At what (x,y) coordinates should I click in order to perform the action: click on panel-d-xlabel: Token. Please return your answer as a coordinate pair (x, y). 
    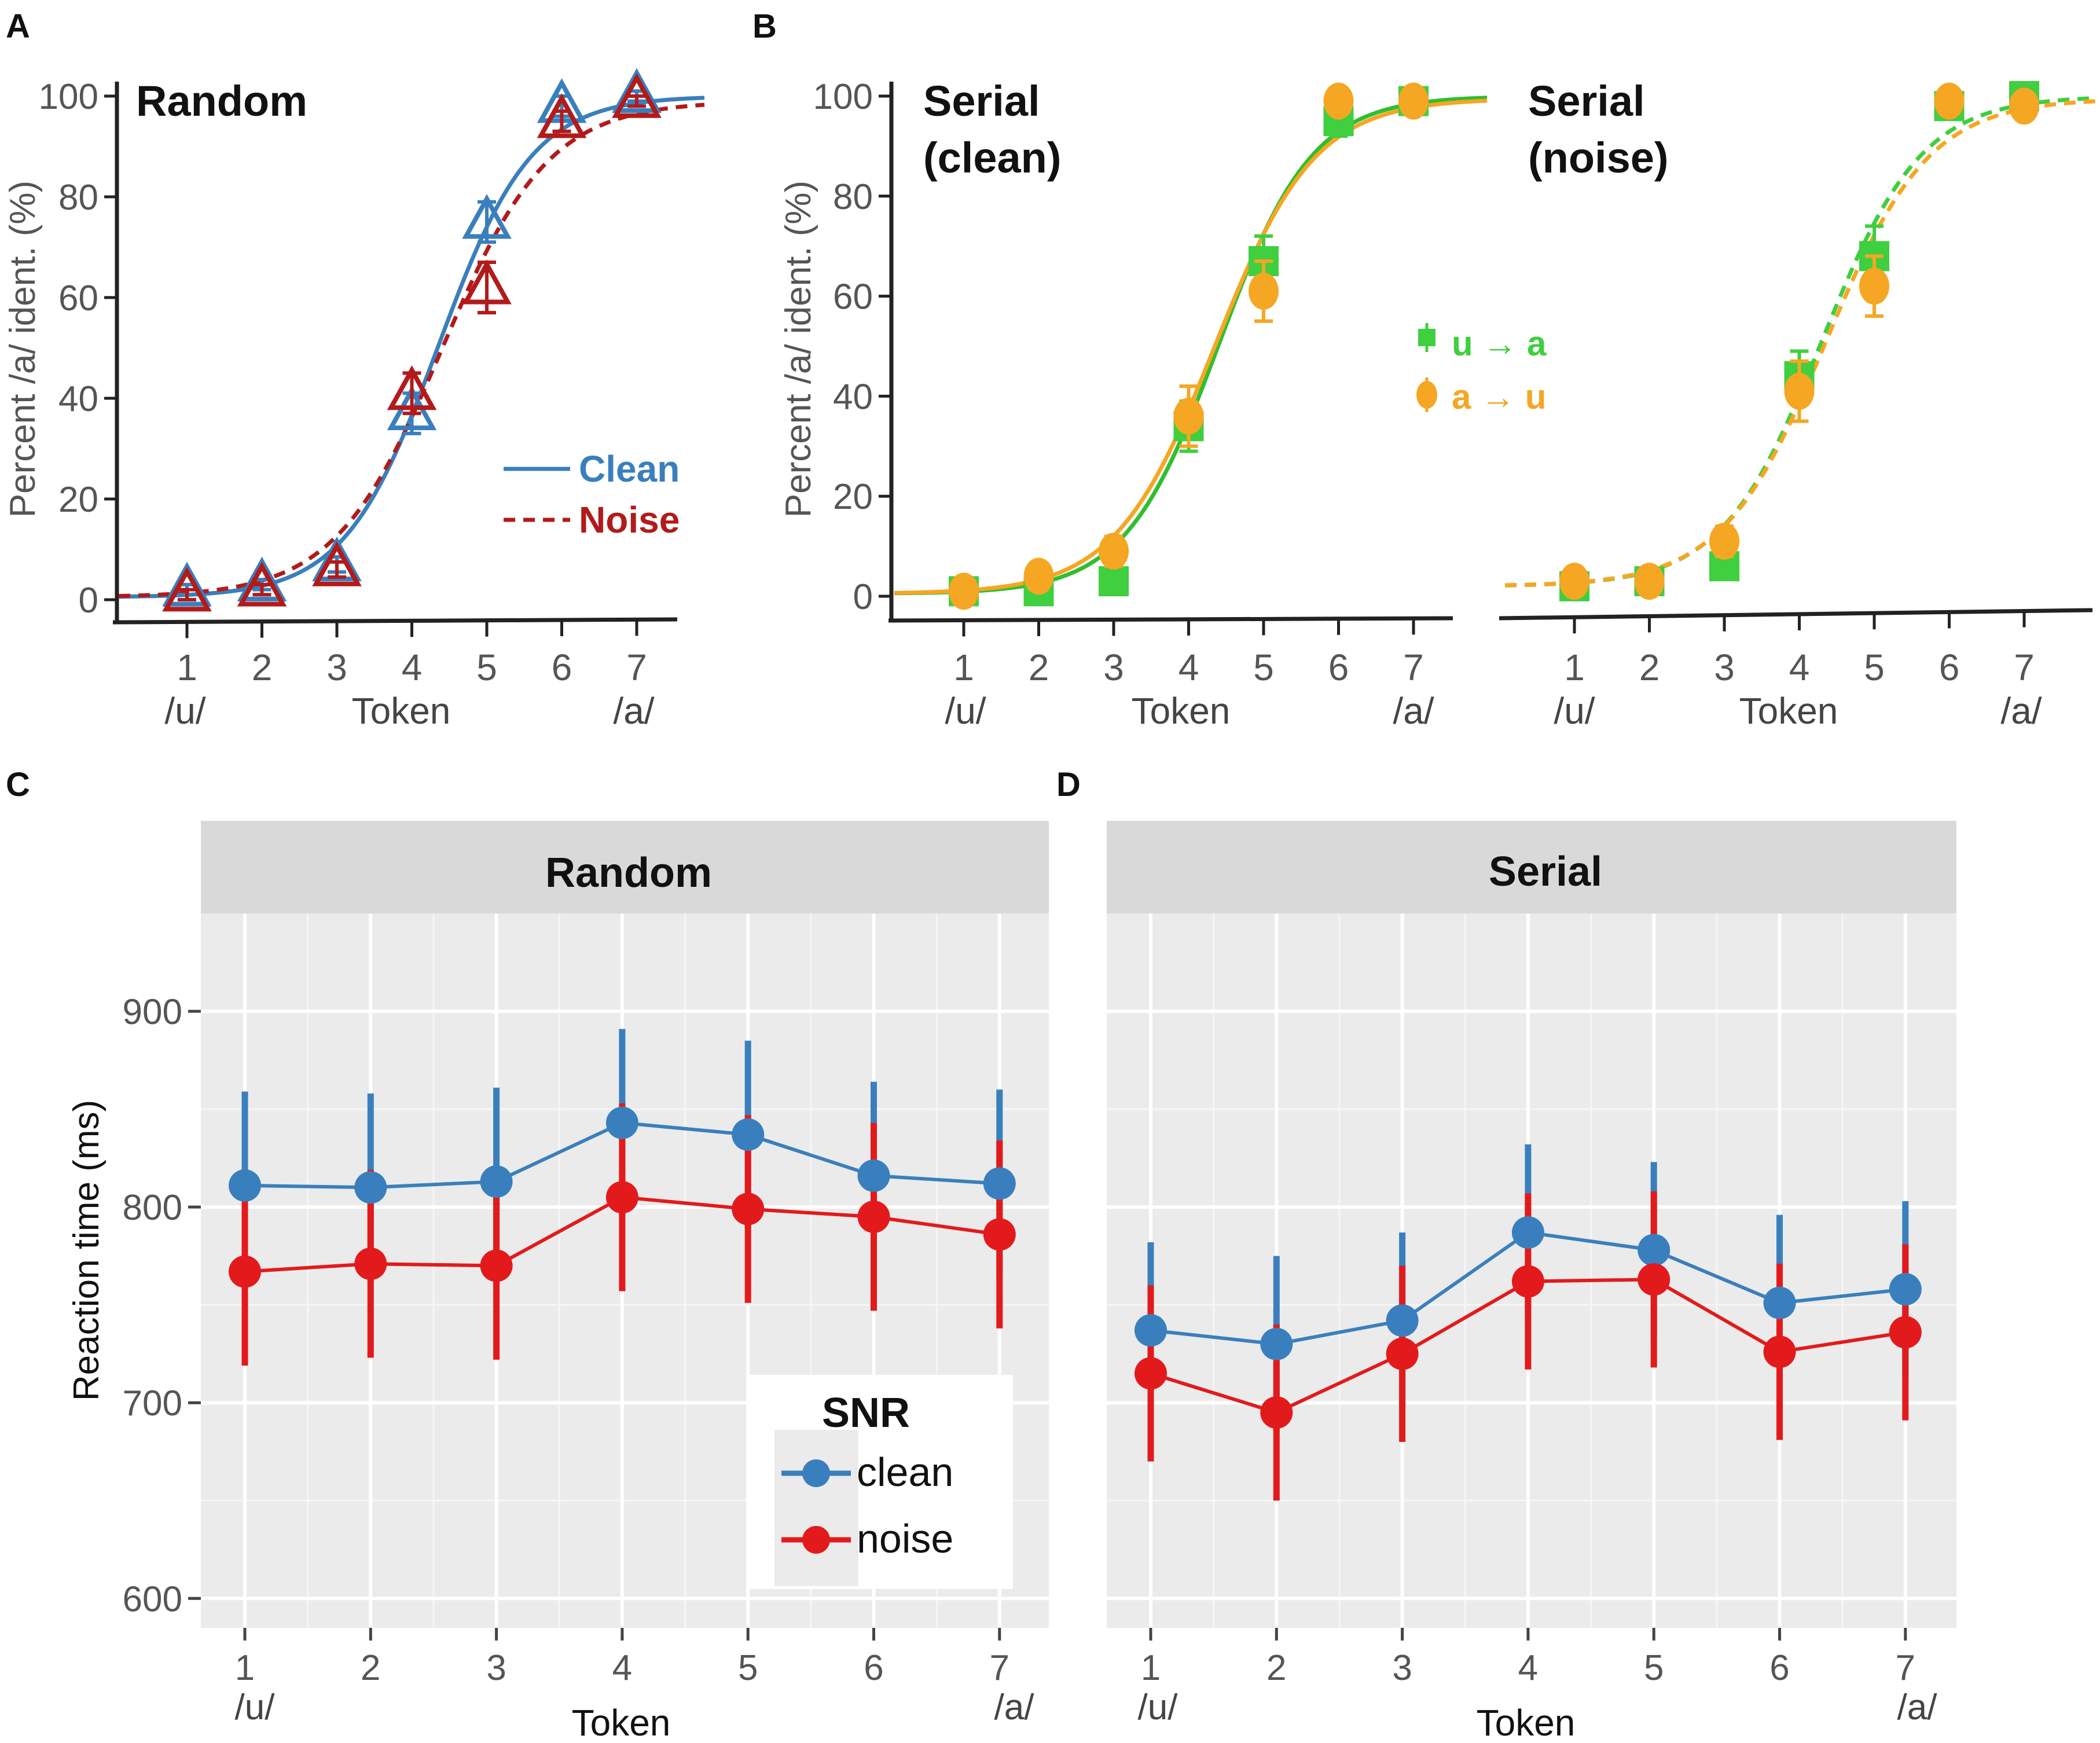
    Looking at the image, I should click on (1526, 1722).